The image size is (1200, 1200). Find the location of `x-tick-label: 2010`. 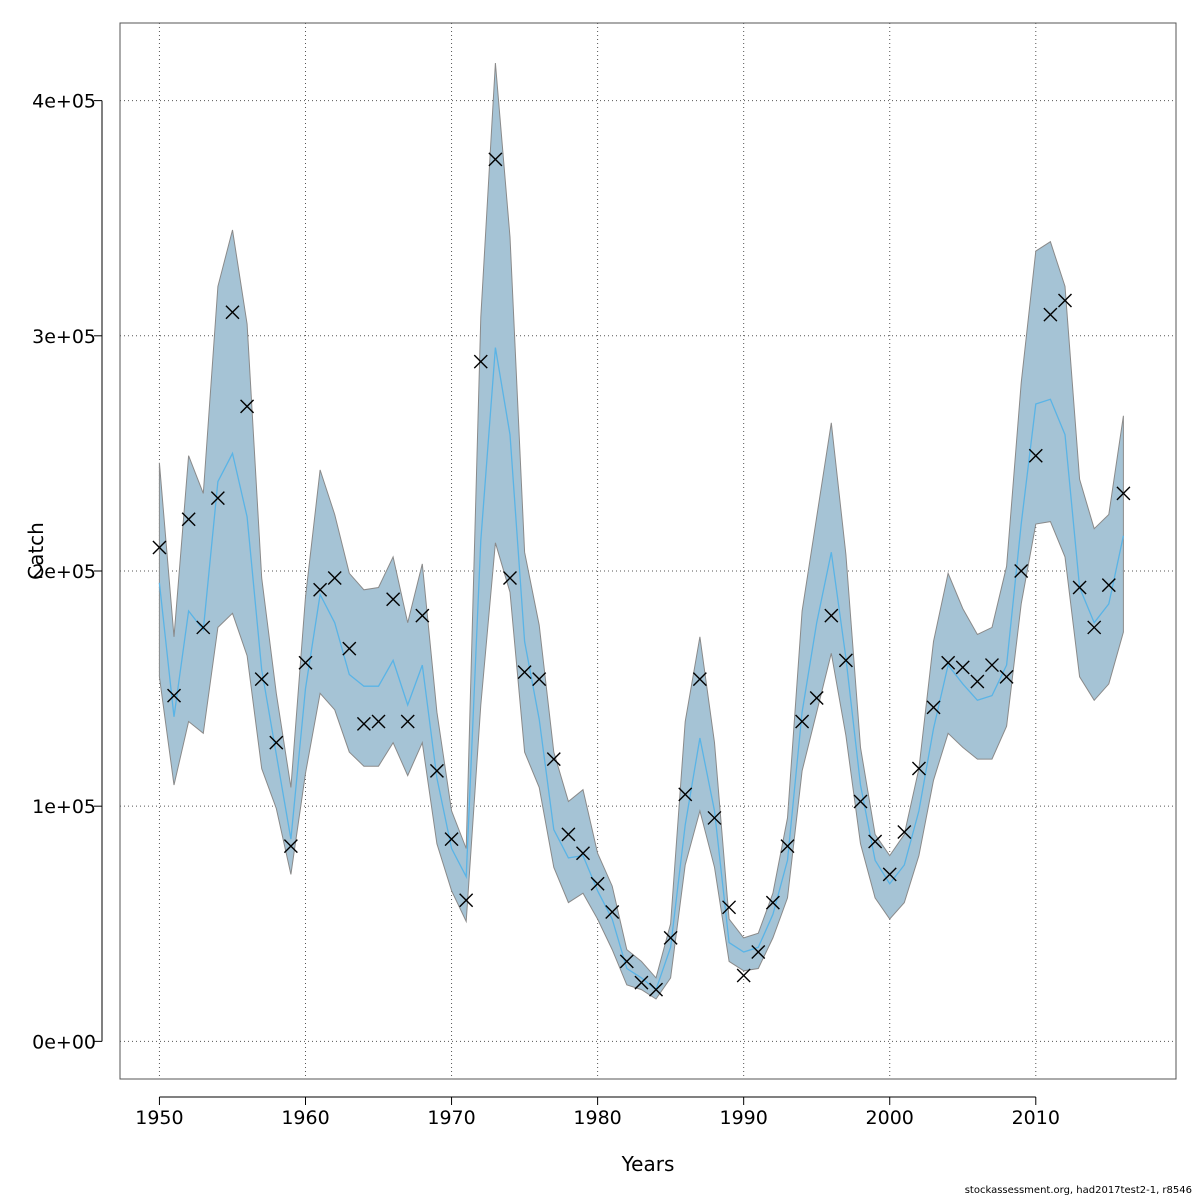

x-tick-label: 2010 is located at coordinates (1036, 1118).